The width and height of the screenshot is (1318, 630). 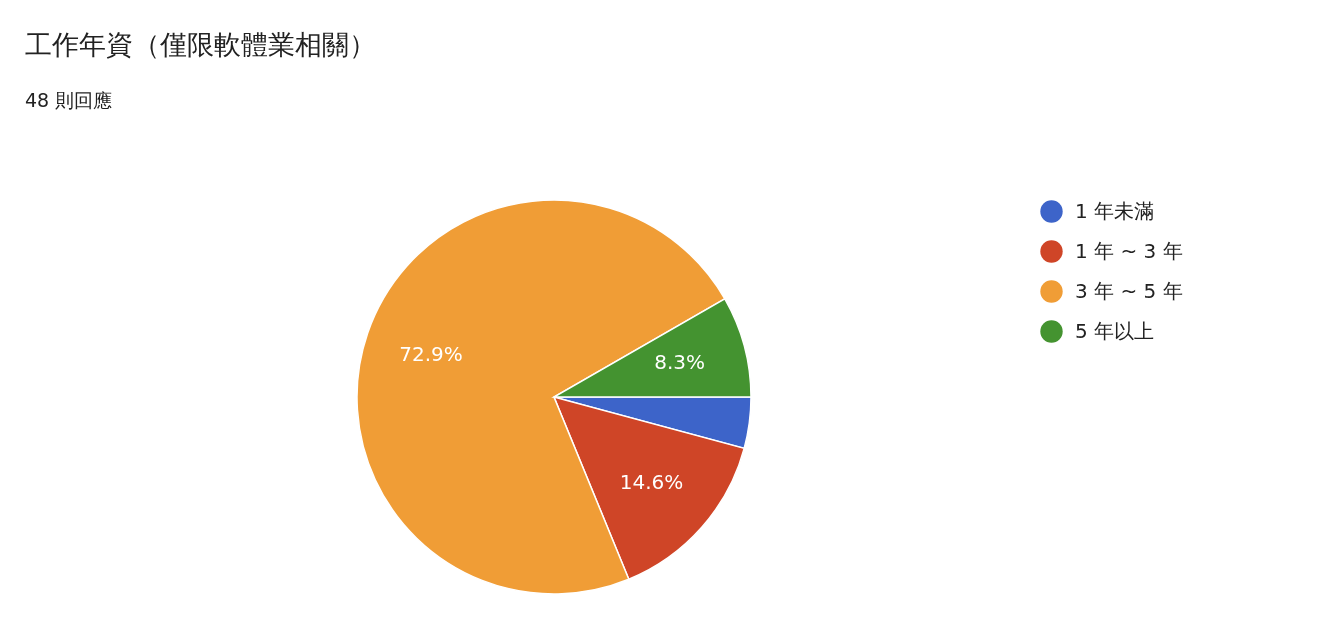 What do you see at coordinates (1129, 250) in the screenshot?
I see `legend-label: 1 年 ~ 3 年` at bounding box center [1129, 250].